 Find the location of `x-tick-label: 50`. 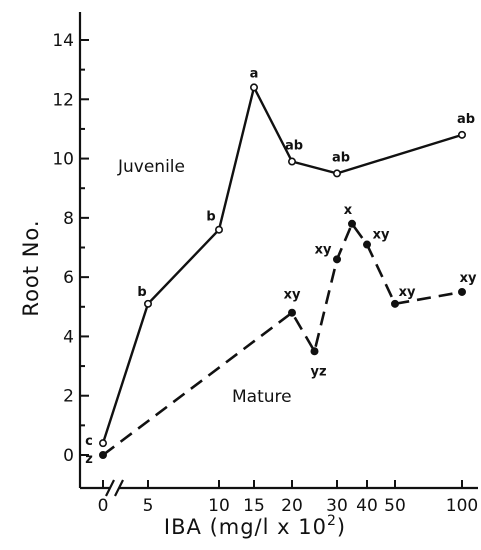

x-tick-label: 50 is located at coordinates (395, 506).